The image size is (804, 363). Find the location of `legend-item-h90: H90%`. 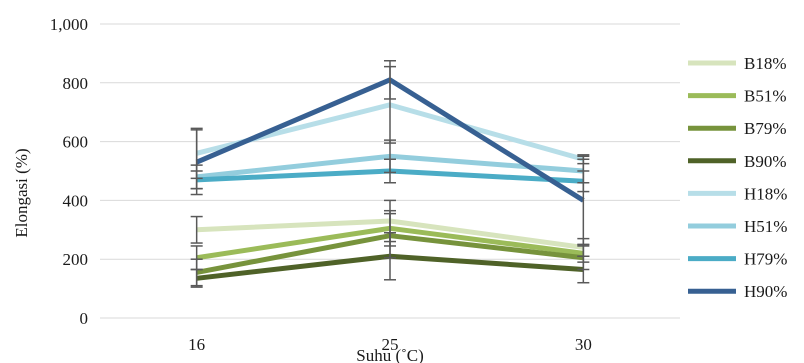

legend-item-h90: H90% is located at coordinates (737, 291).